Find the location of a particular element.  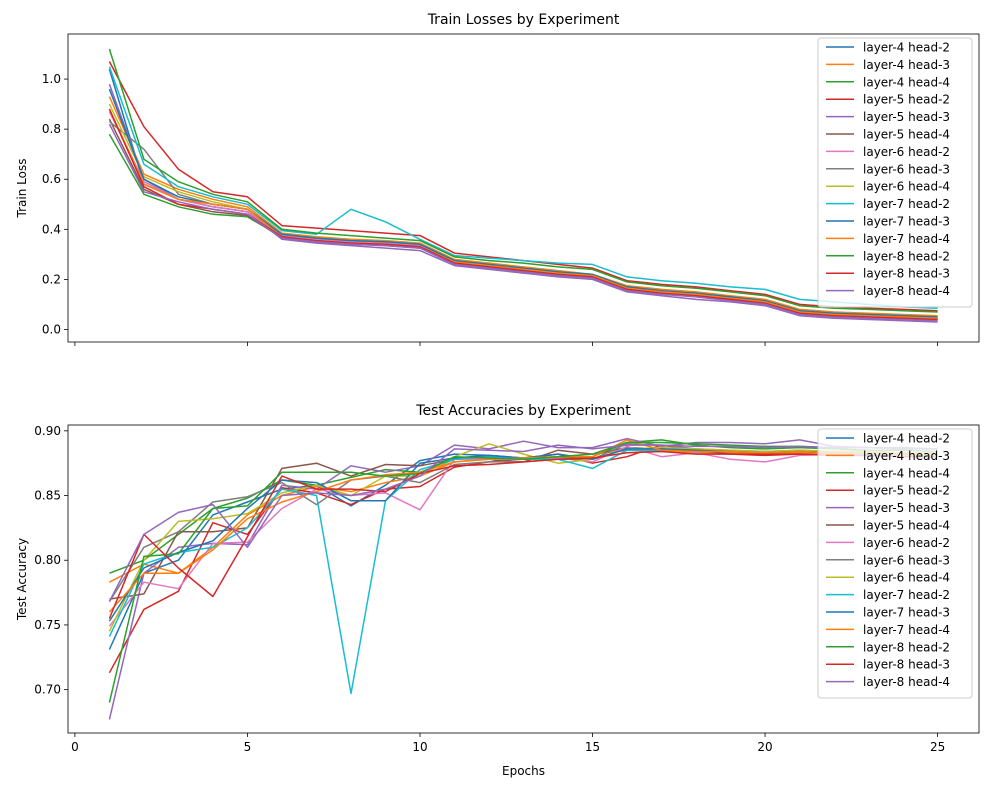

x-tick-label: 20 is located at coordinates (764, 747).